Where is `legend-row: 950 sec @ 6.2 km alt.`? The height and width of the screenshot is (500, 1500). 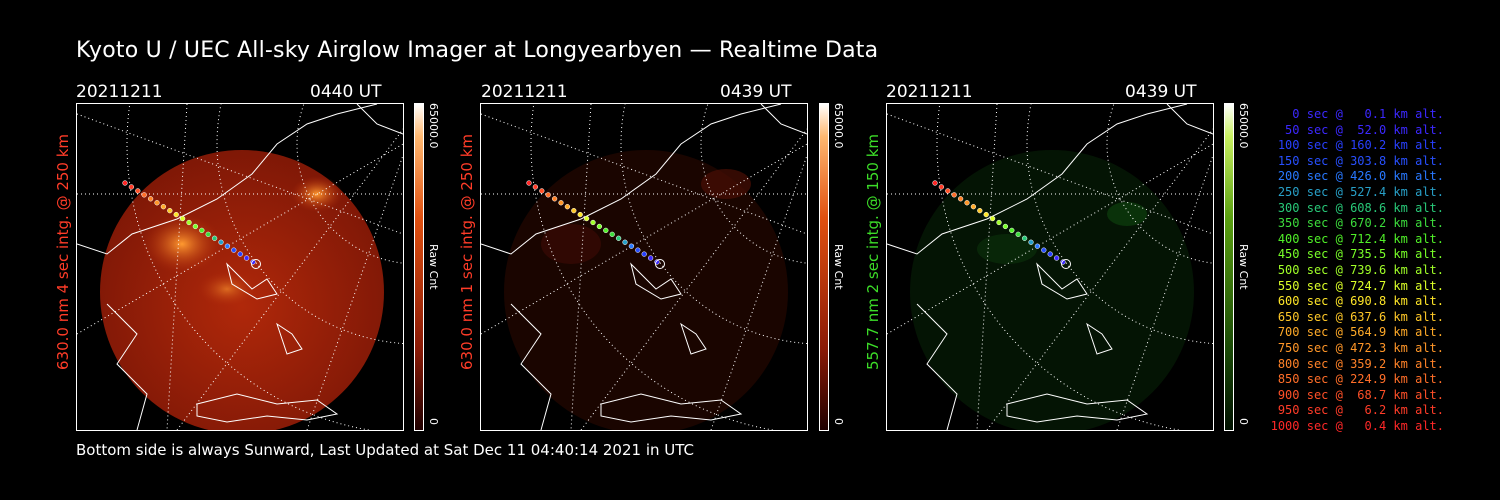 legend-row: 950 sec @ 6.2 km alt. is located at coordinates (1360, 410).